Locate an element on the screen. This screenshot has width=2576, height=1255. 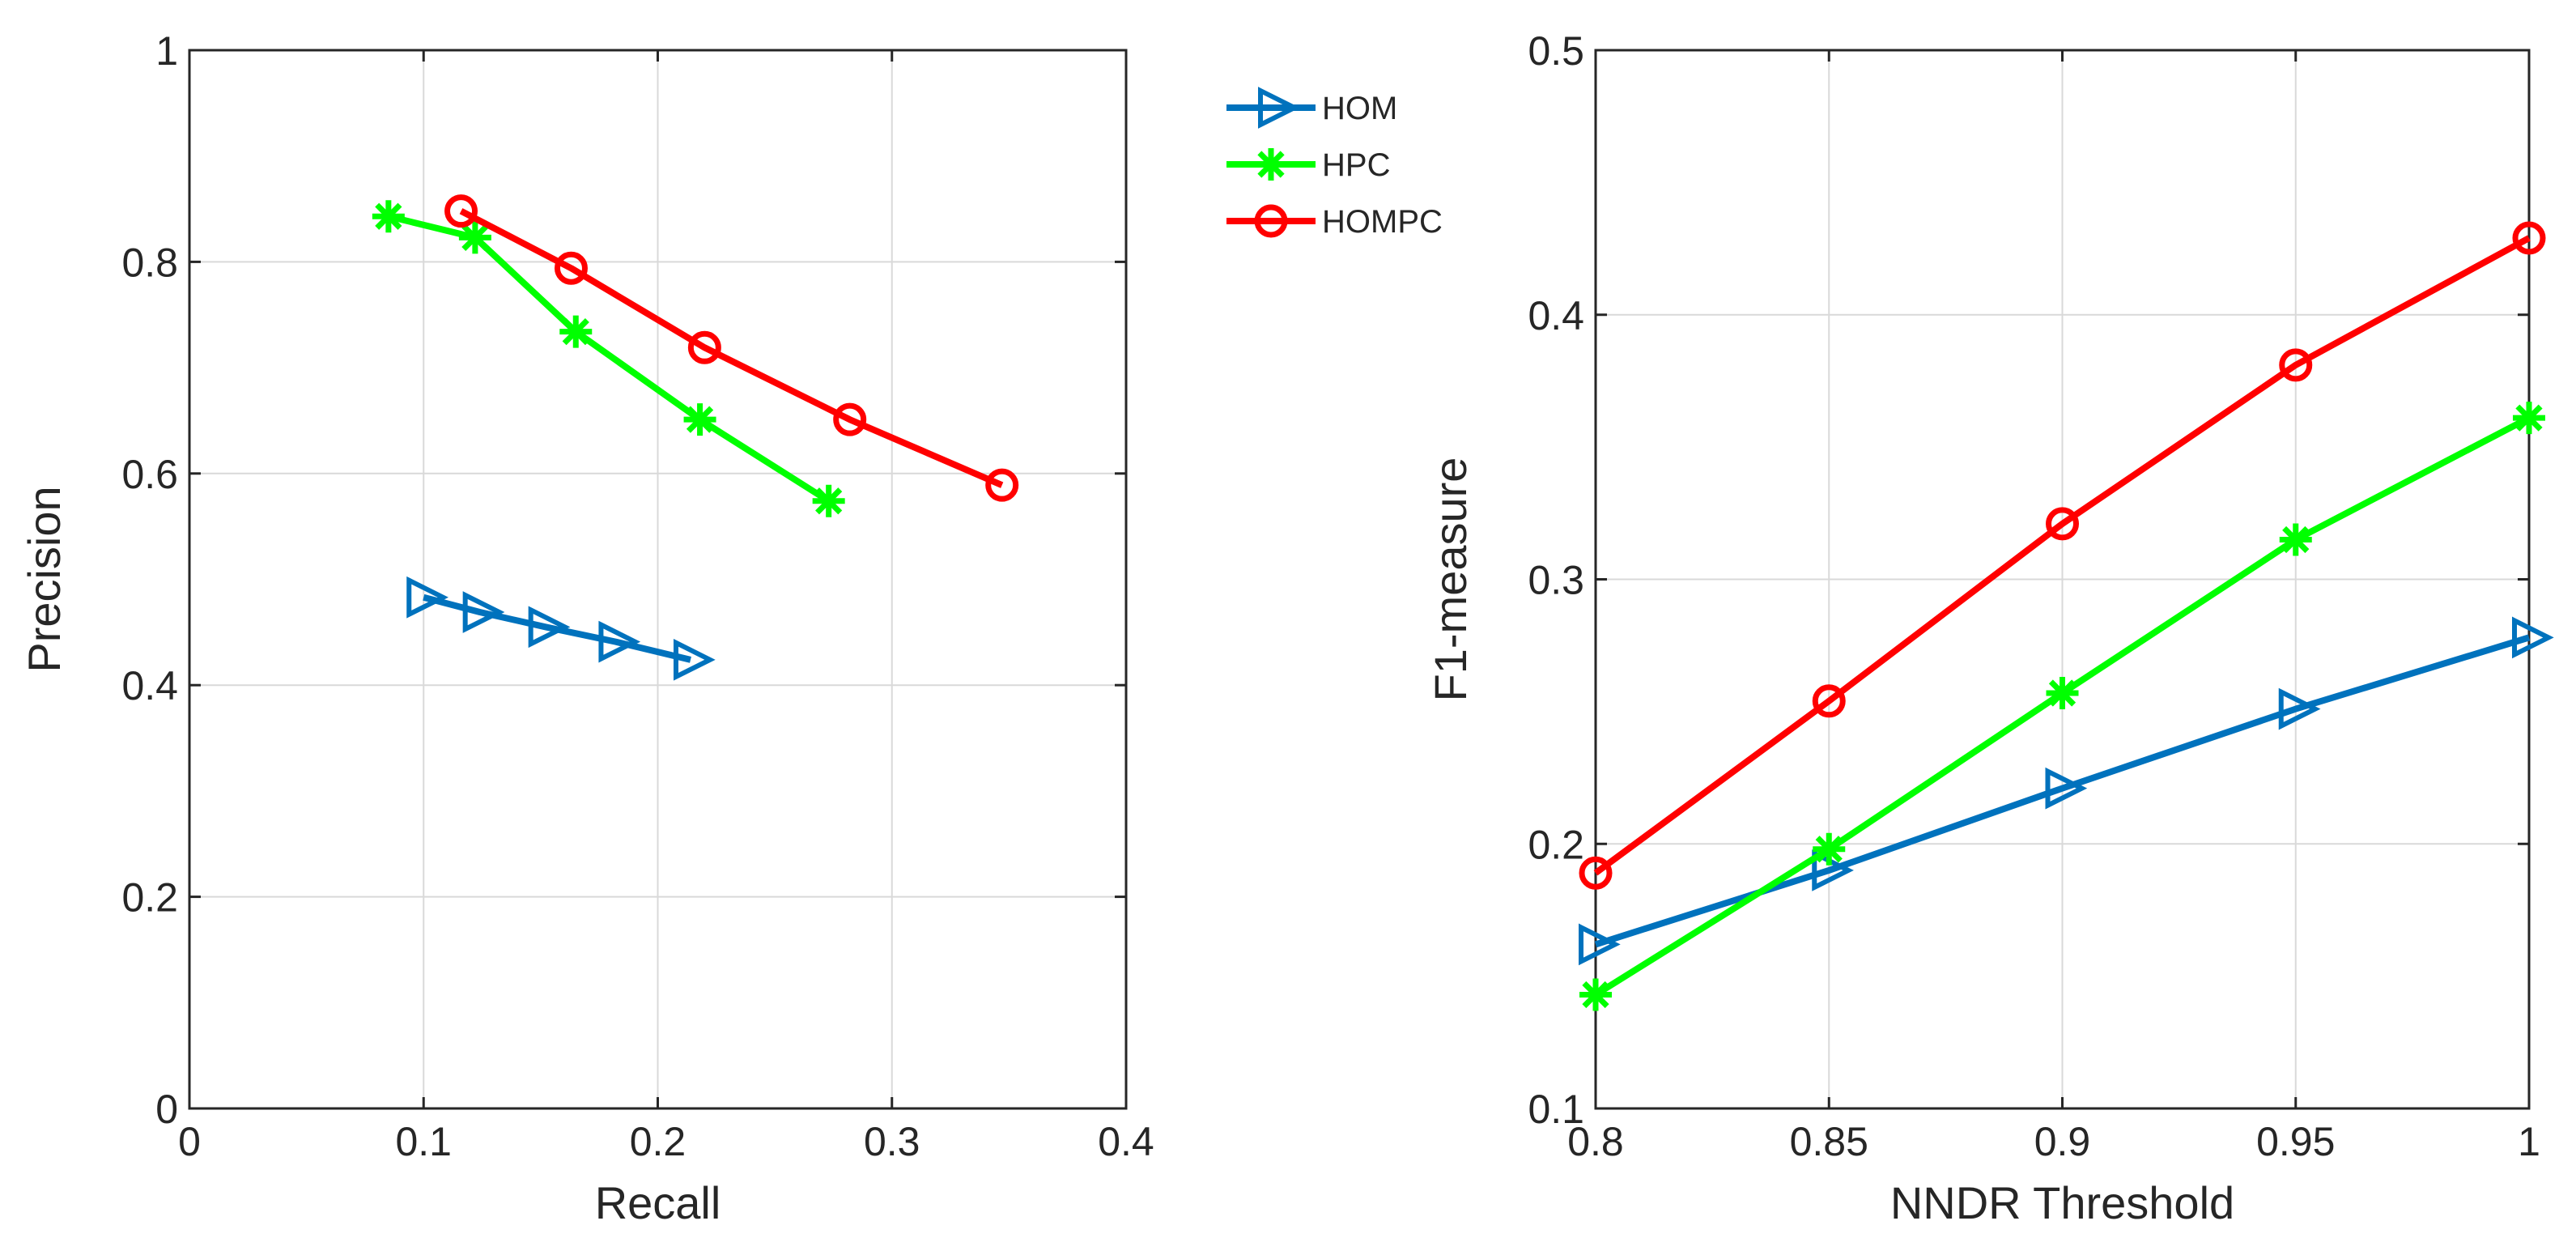
f1-y-tick-label: 0.2 is located at coordinates (1556, 845).